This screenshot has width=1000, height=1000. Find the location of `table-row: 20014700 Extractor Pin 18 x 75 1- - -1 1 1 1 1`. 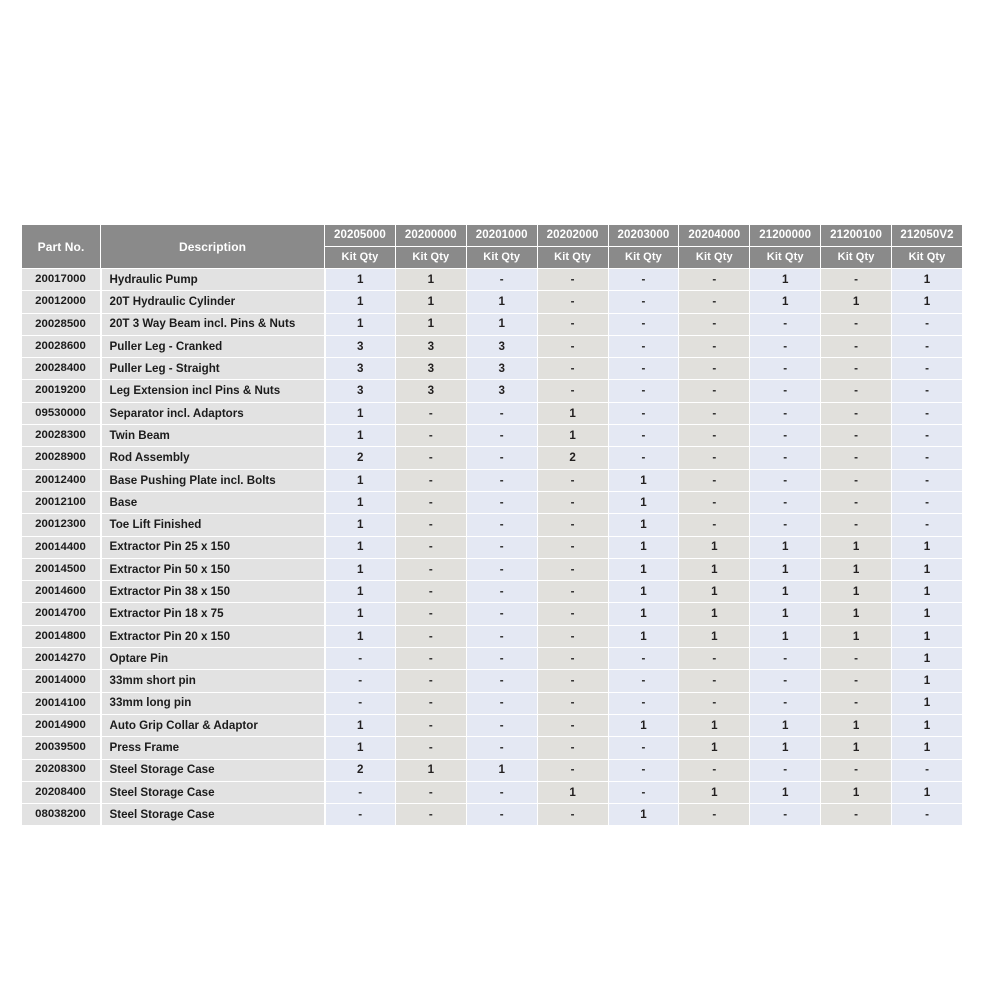

table-row: 20014700 Extractor Pin 18 x 75 1- - -1 1 1 1 1 is located at coordinates (492, 614).